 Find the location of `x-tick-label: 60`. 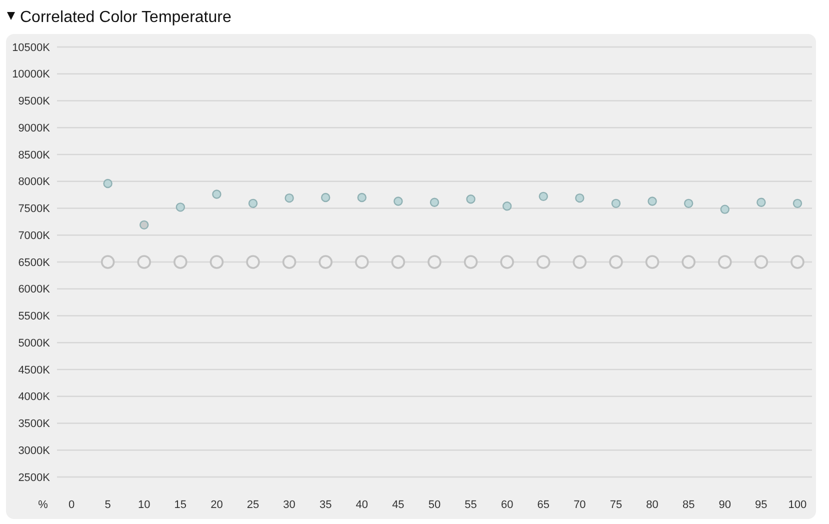

x-tick-label: 60 is located at coordinates (507, 505).